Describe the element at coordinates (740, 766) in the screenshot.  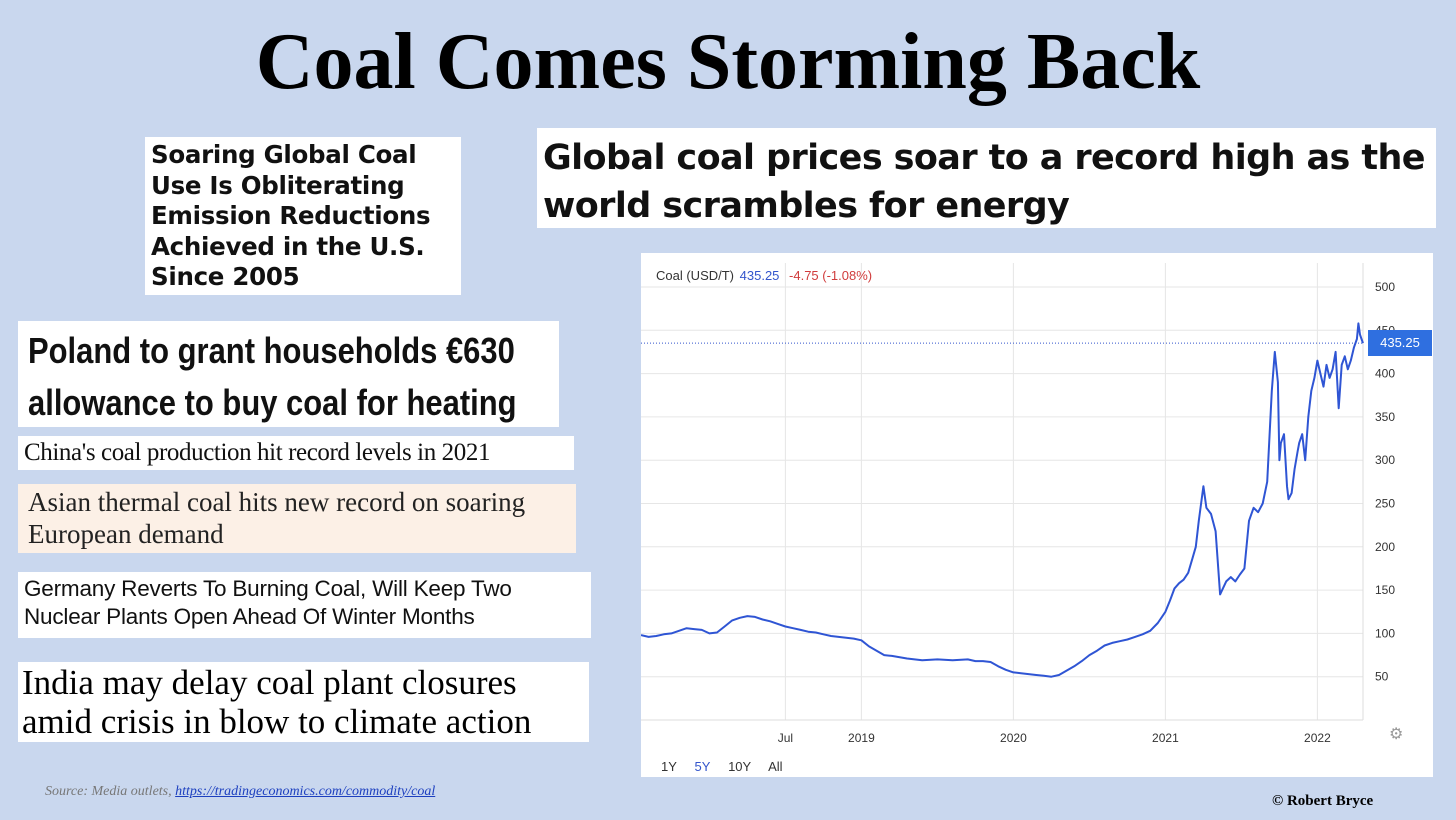
I see `range-button-10y: 10Y` at that location.